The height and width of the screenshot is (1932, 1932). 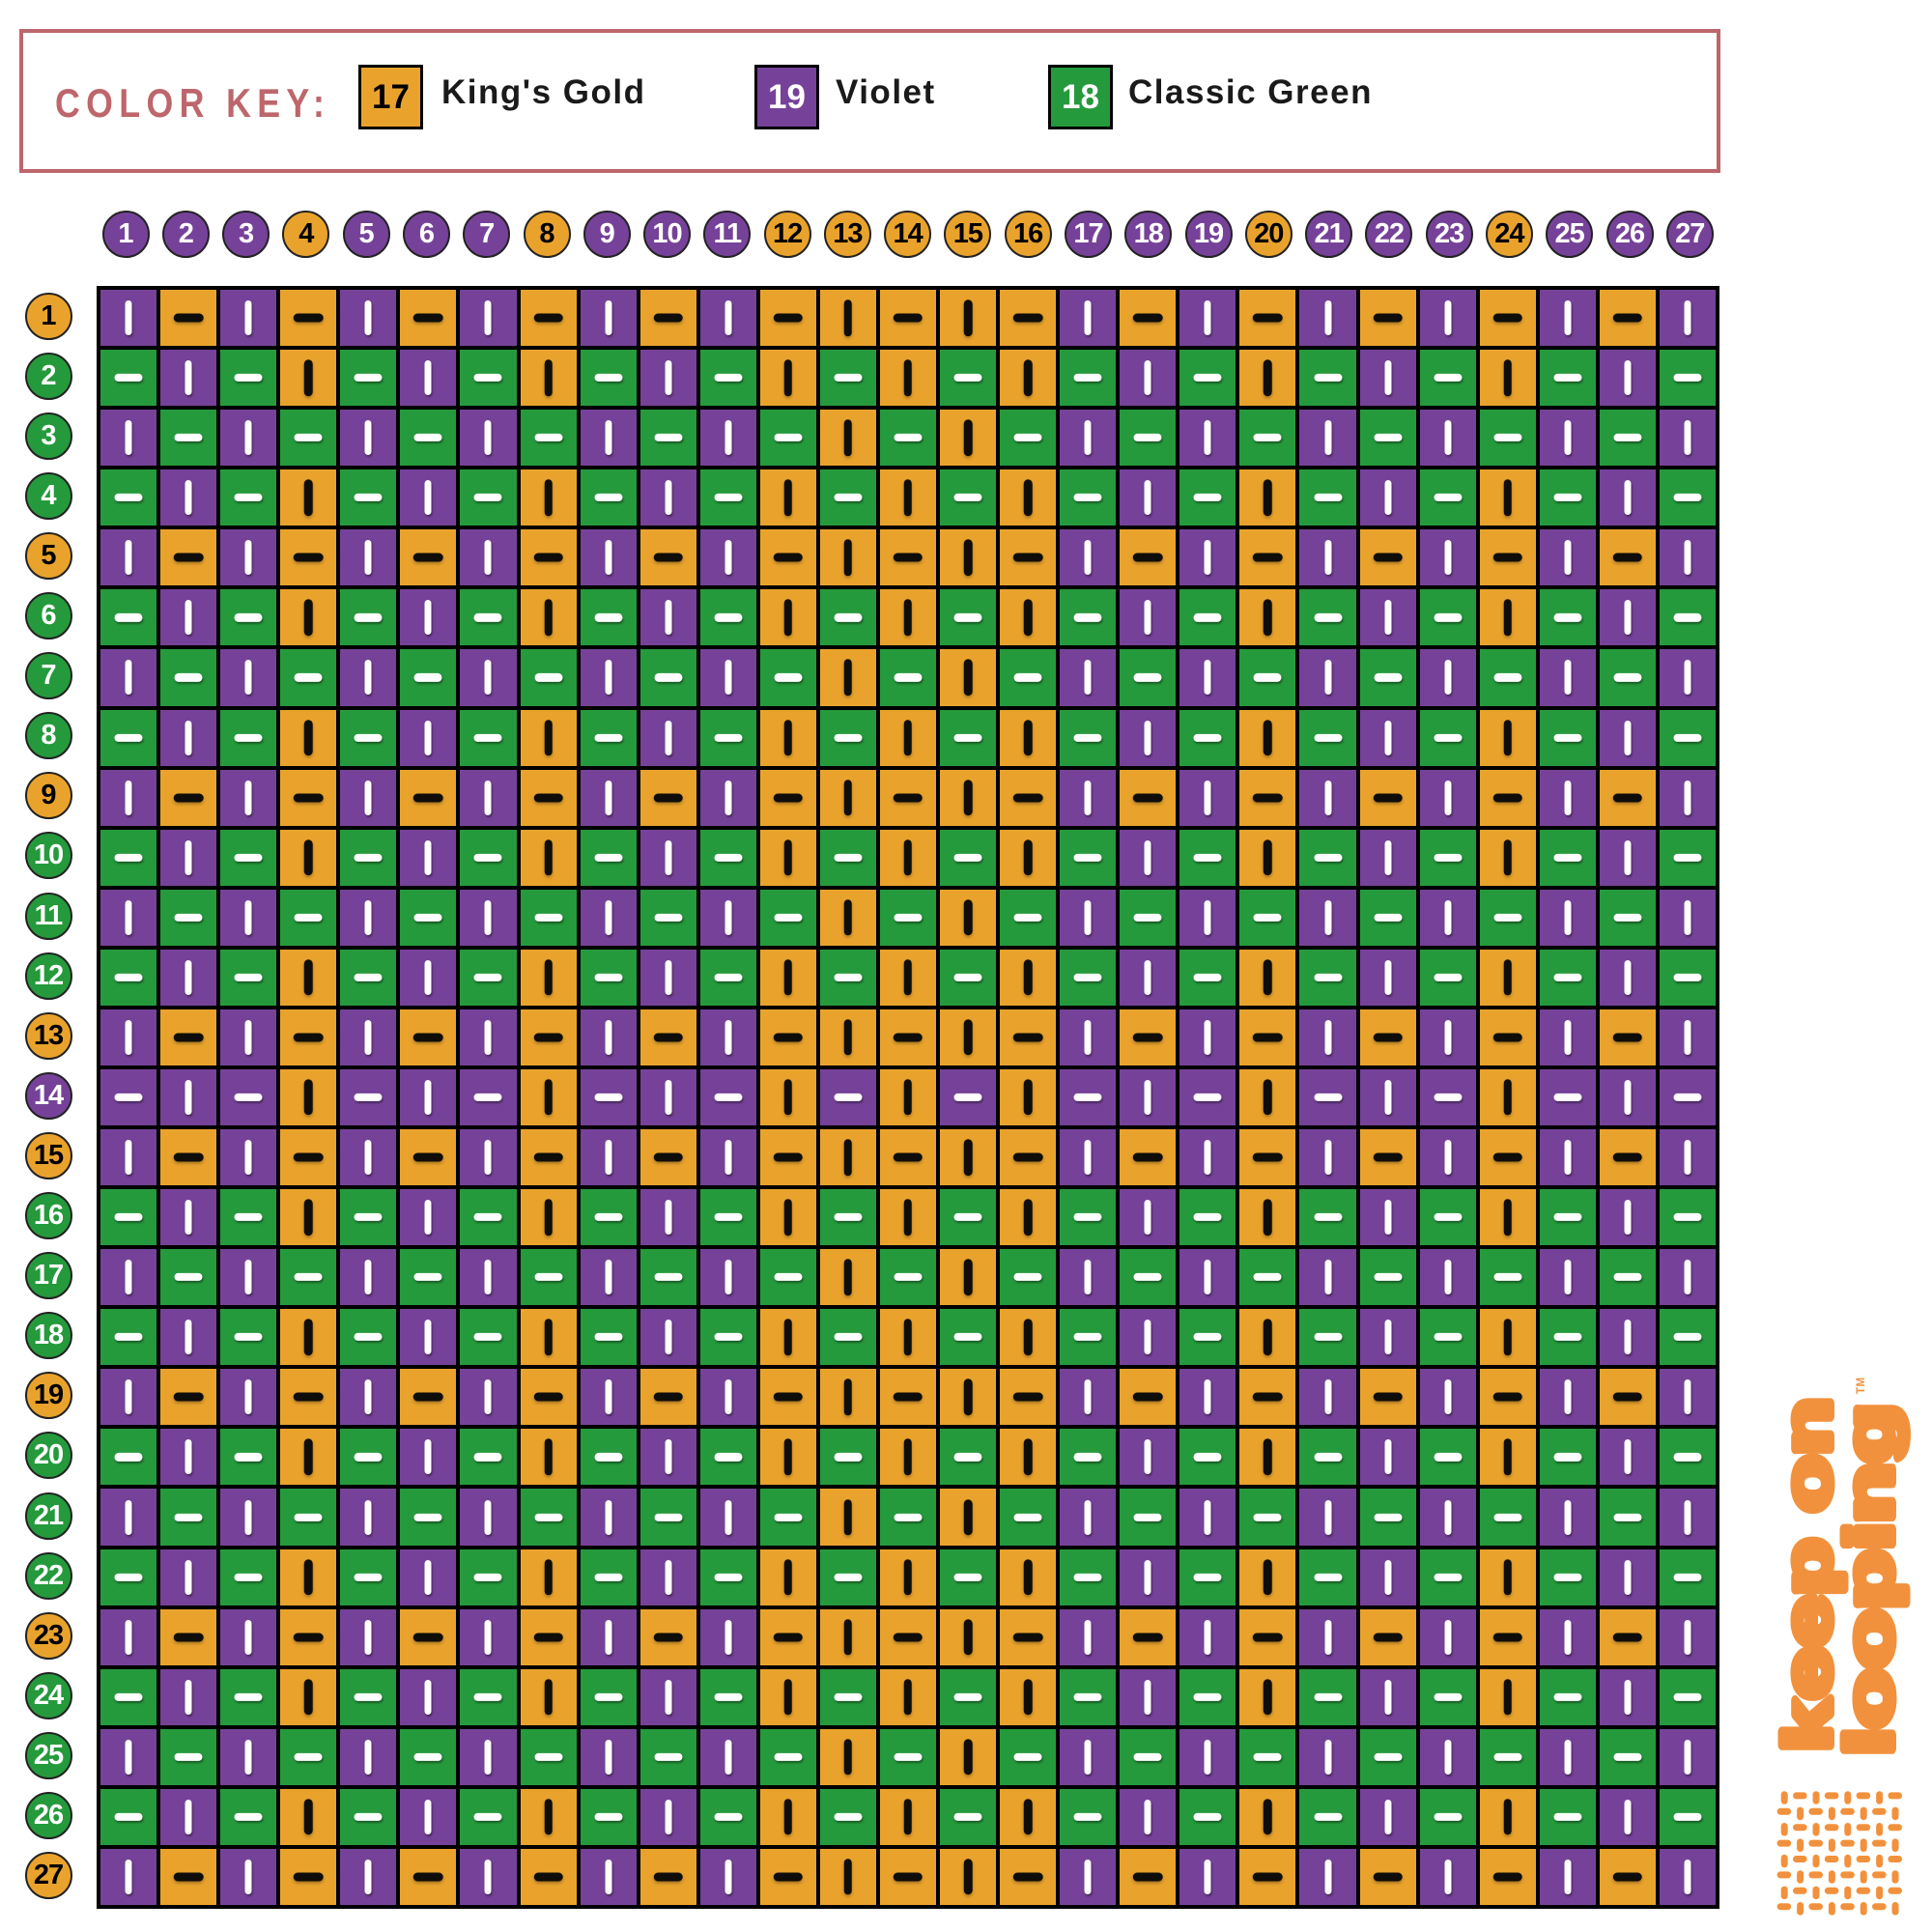 I want to click on svg-text: keep on, so click(x=1807, y=1574).